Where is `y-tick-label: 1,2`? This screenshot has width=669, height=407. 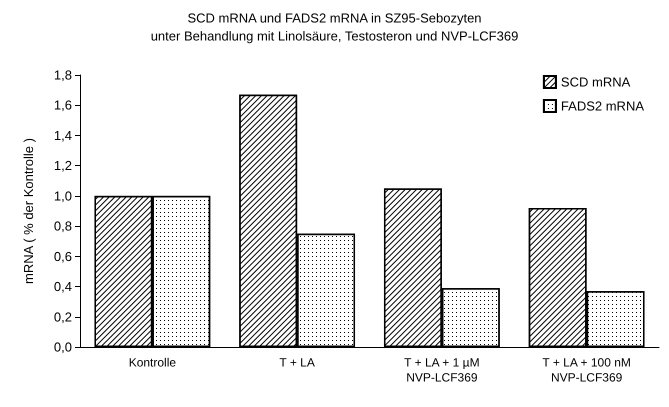
y-tick-label: 1,2 is located at coordinates (63, 166).